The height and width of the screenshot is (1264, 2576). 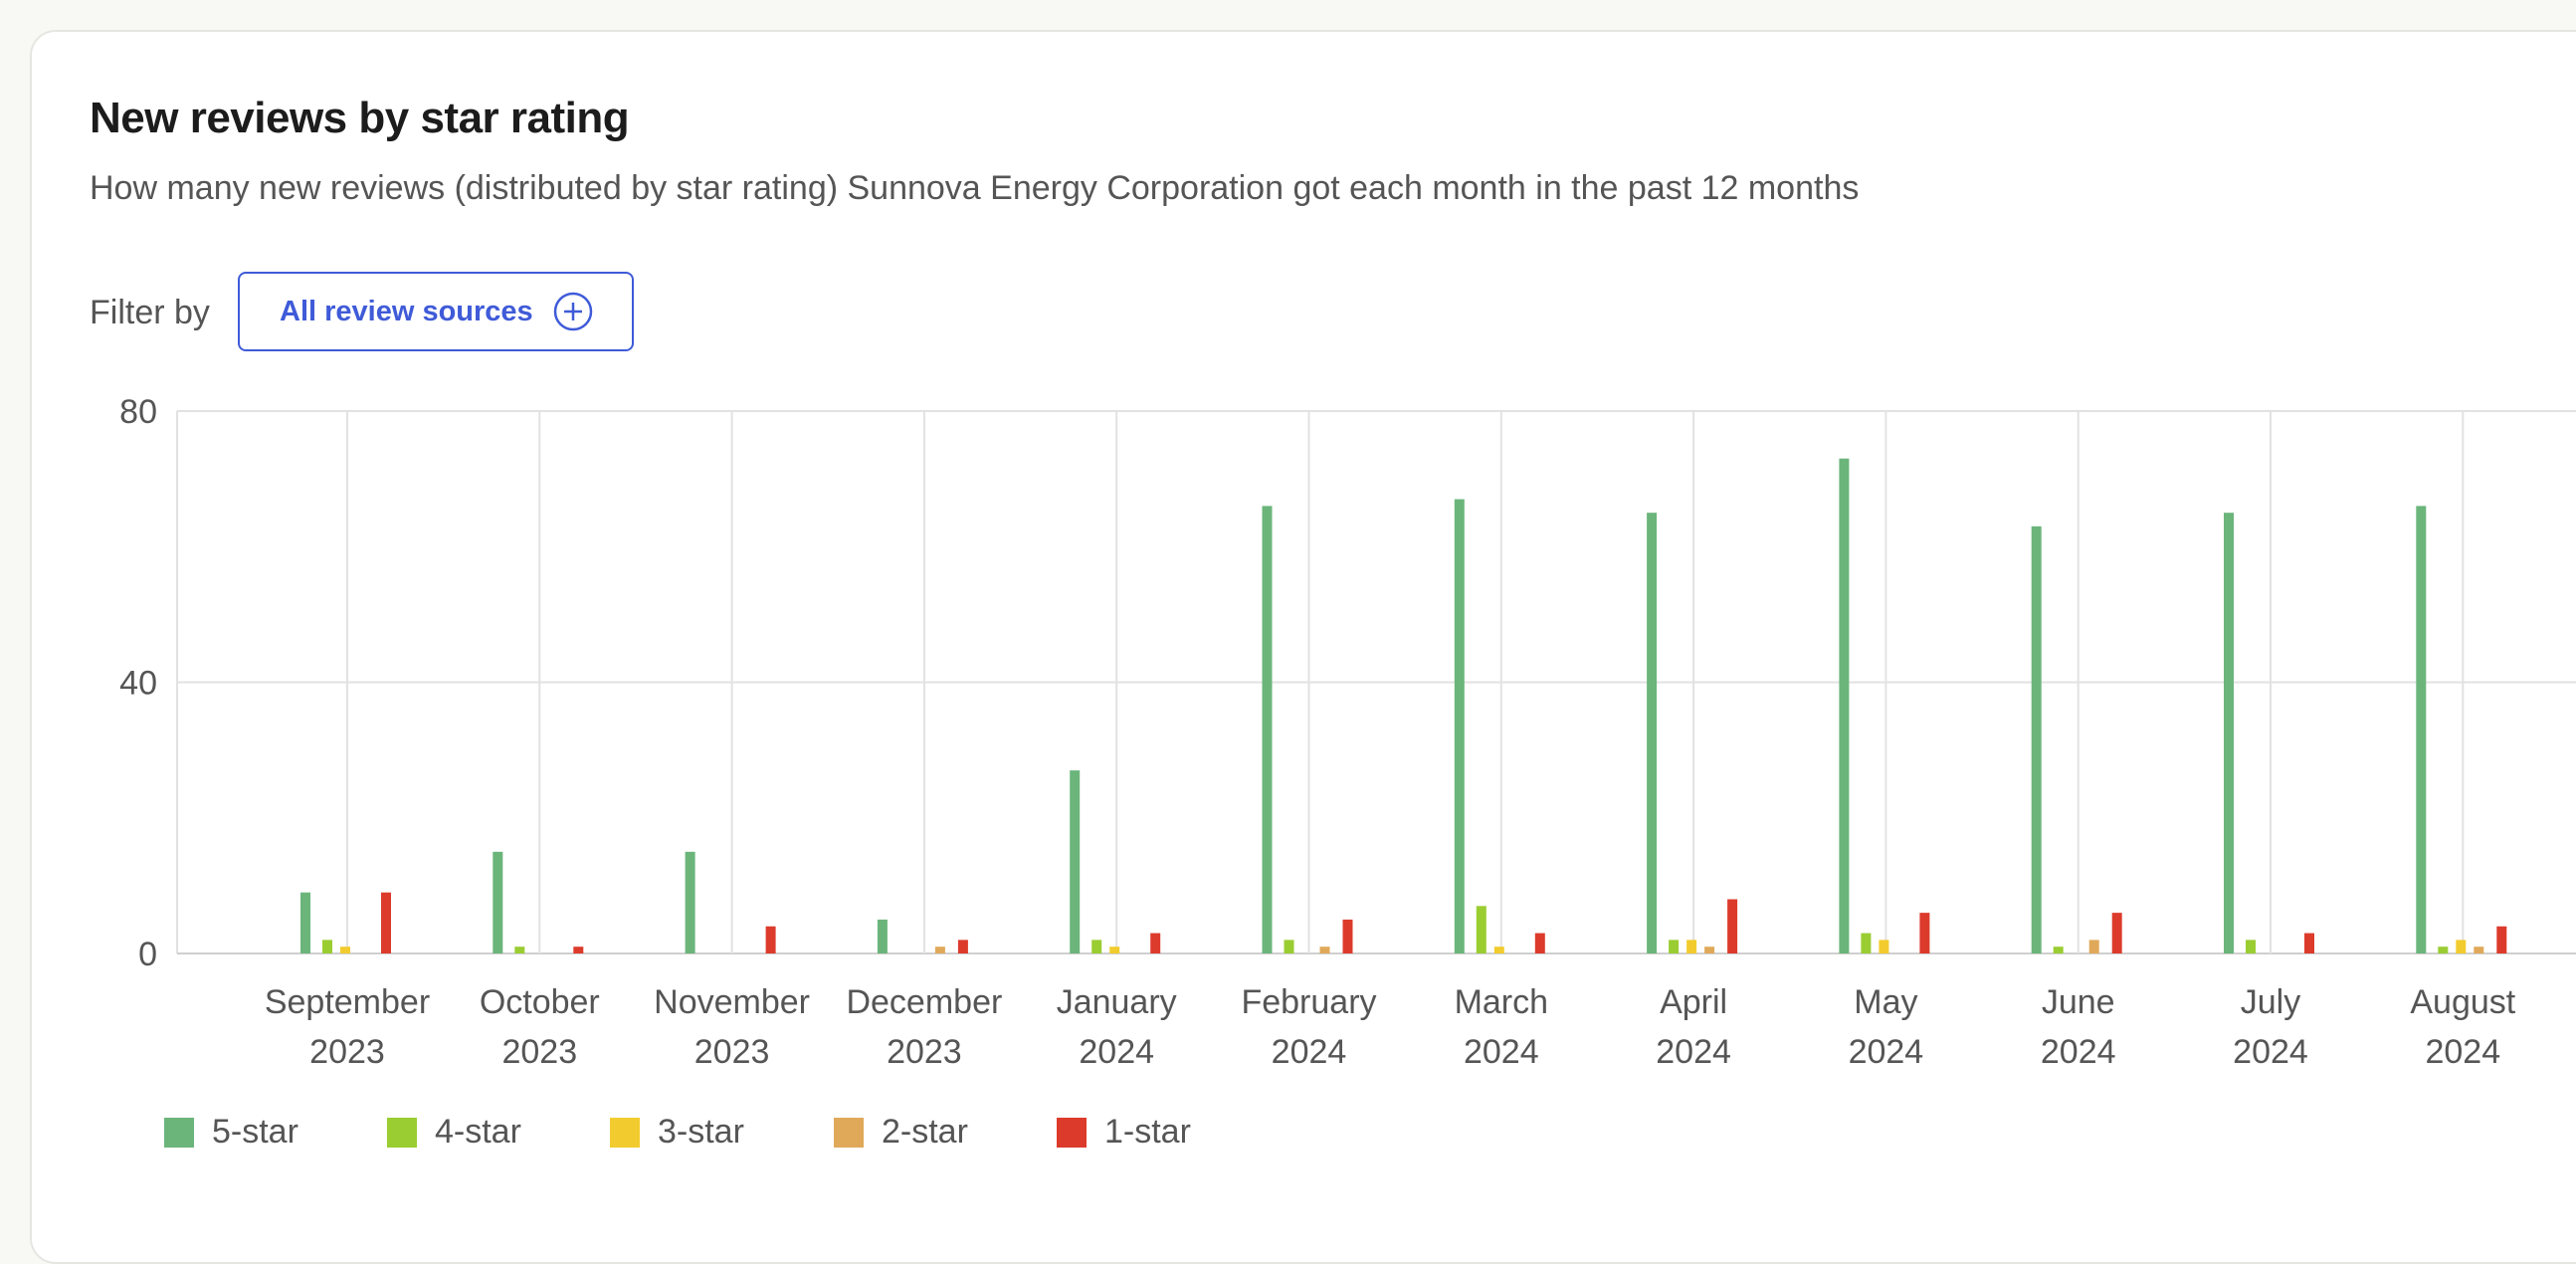 What do you see at coordinates (1885, 1002) in the screenshot?
I see `x-tick-label-month: May` at bounding box center [1885, 1002].